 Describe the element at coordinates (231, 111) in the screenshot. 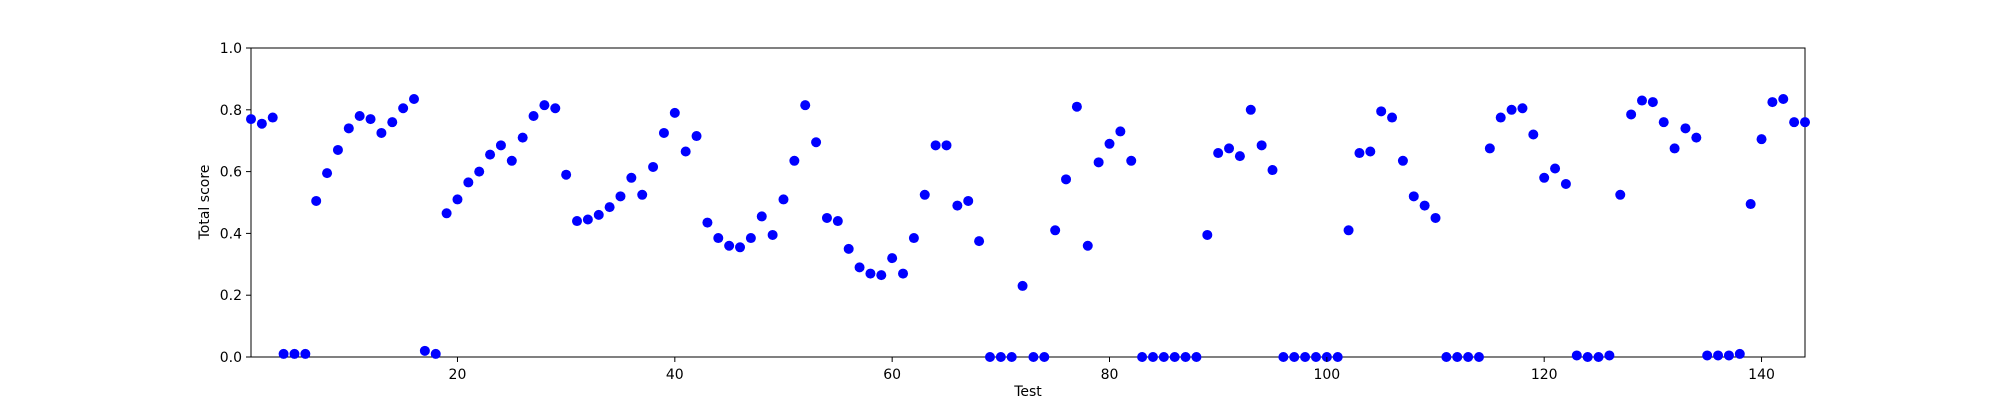

I see `y-tick-label: 0.8` at that location.